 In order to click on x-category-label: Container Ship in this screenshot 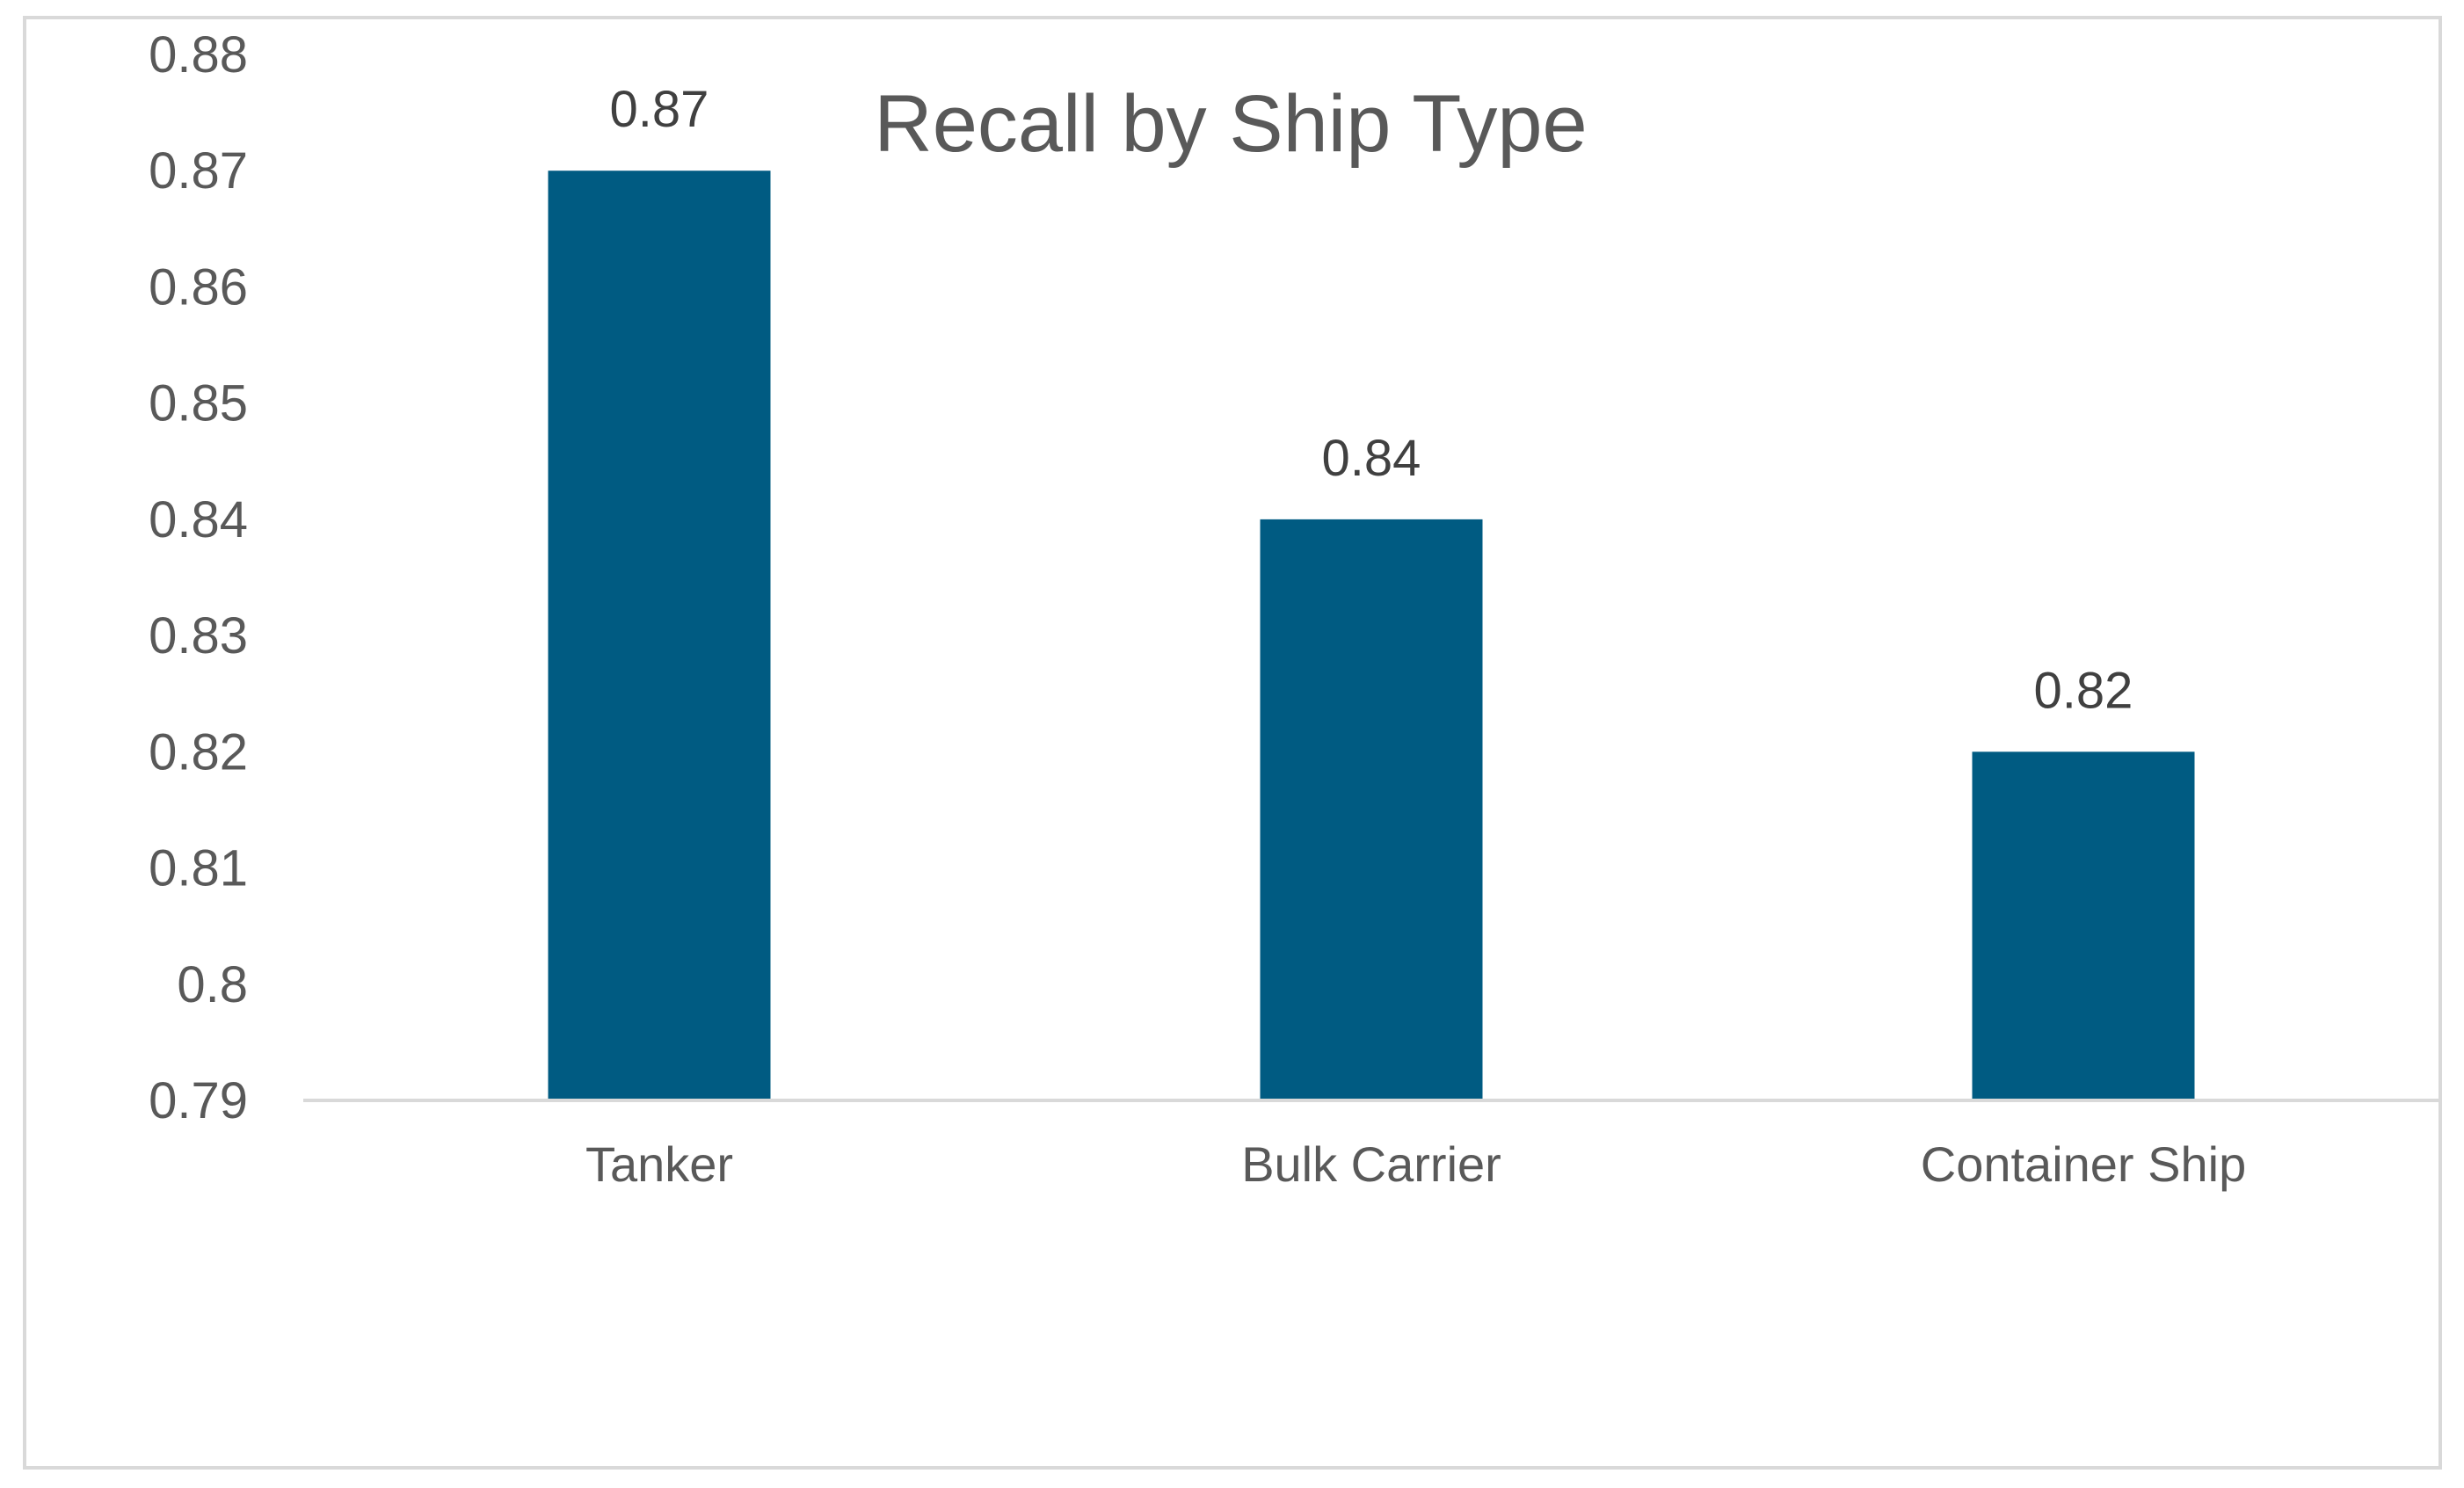, I will do `click(2083, 1164)`.